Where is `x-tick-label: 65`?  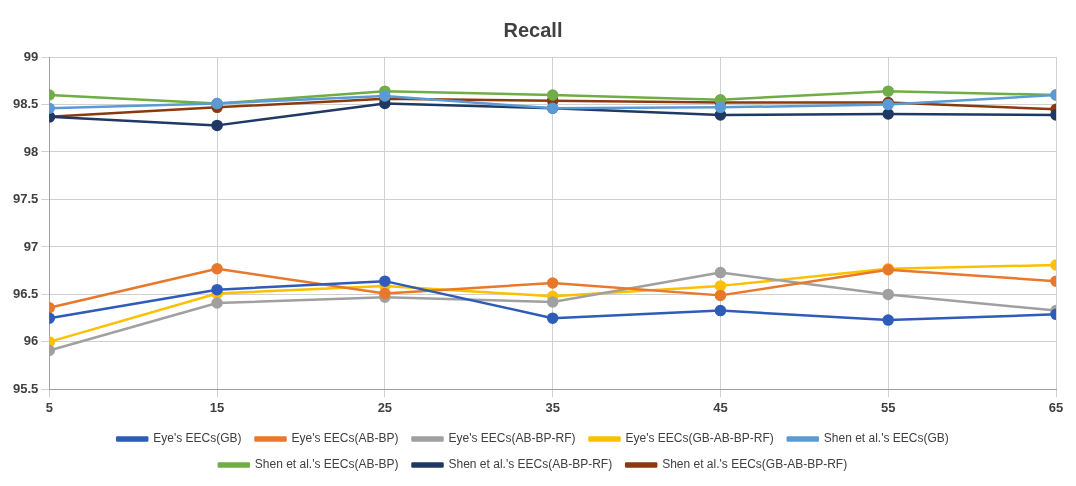 x-tick-label: 65 is located at coordinates (1056, 407).